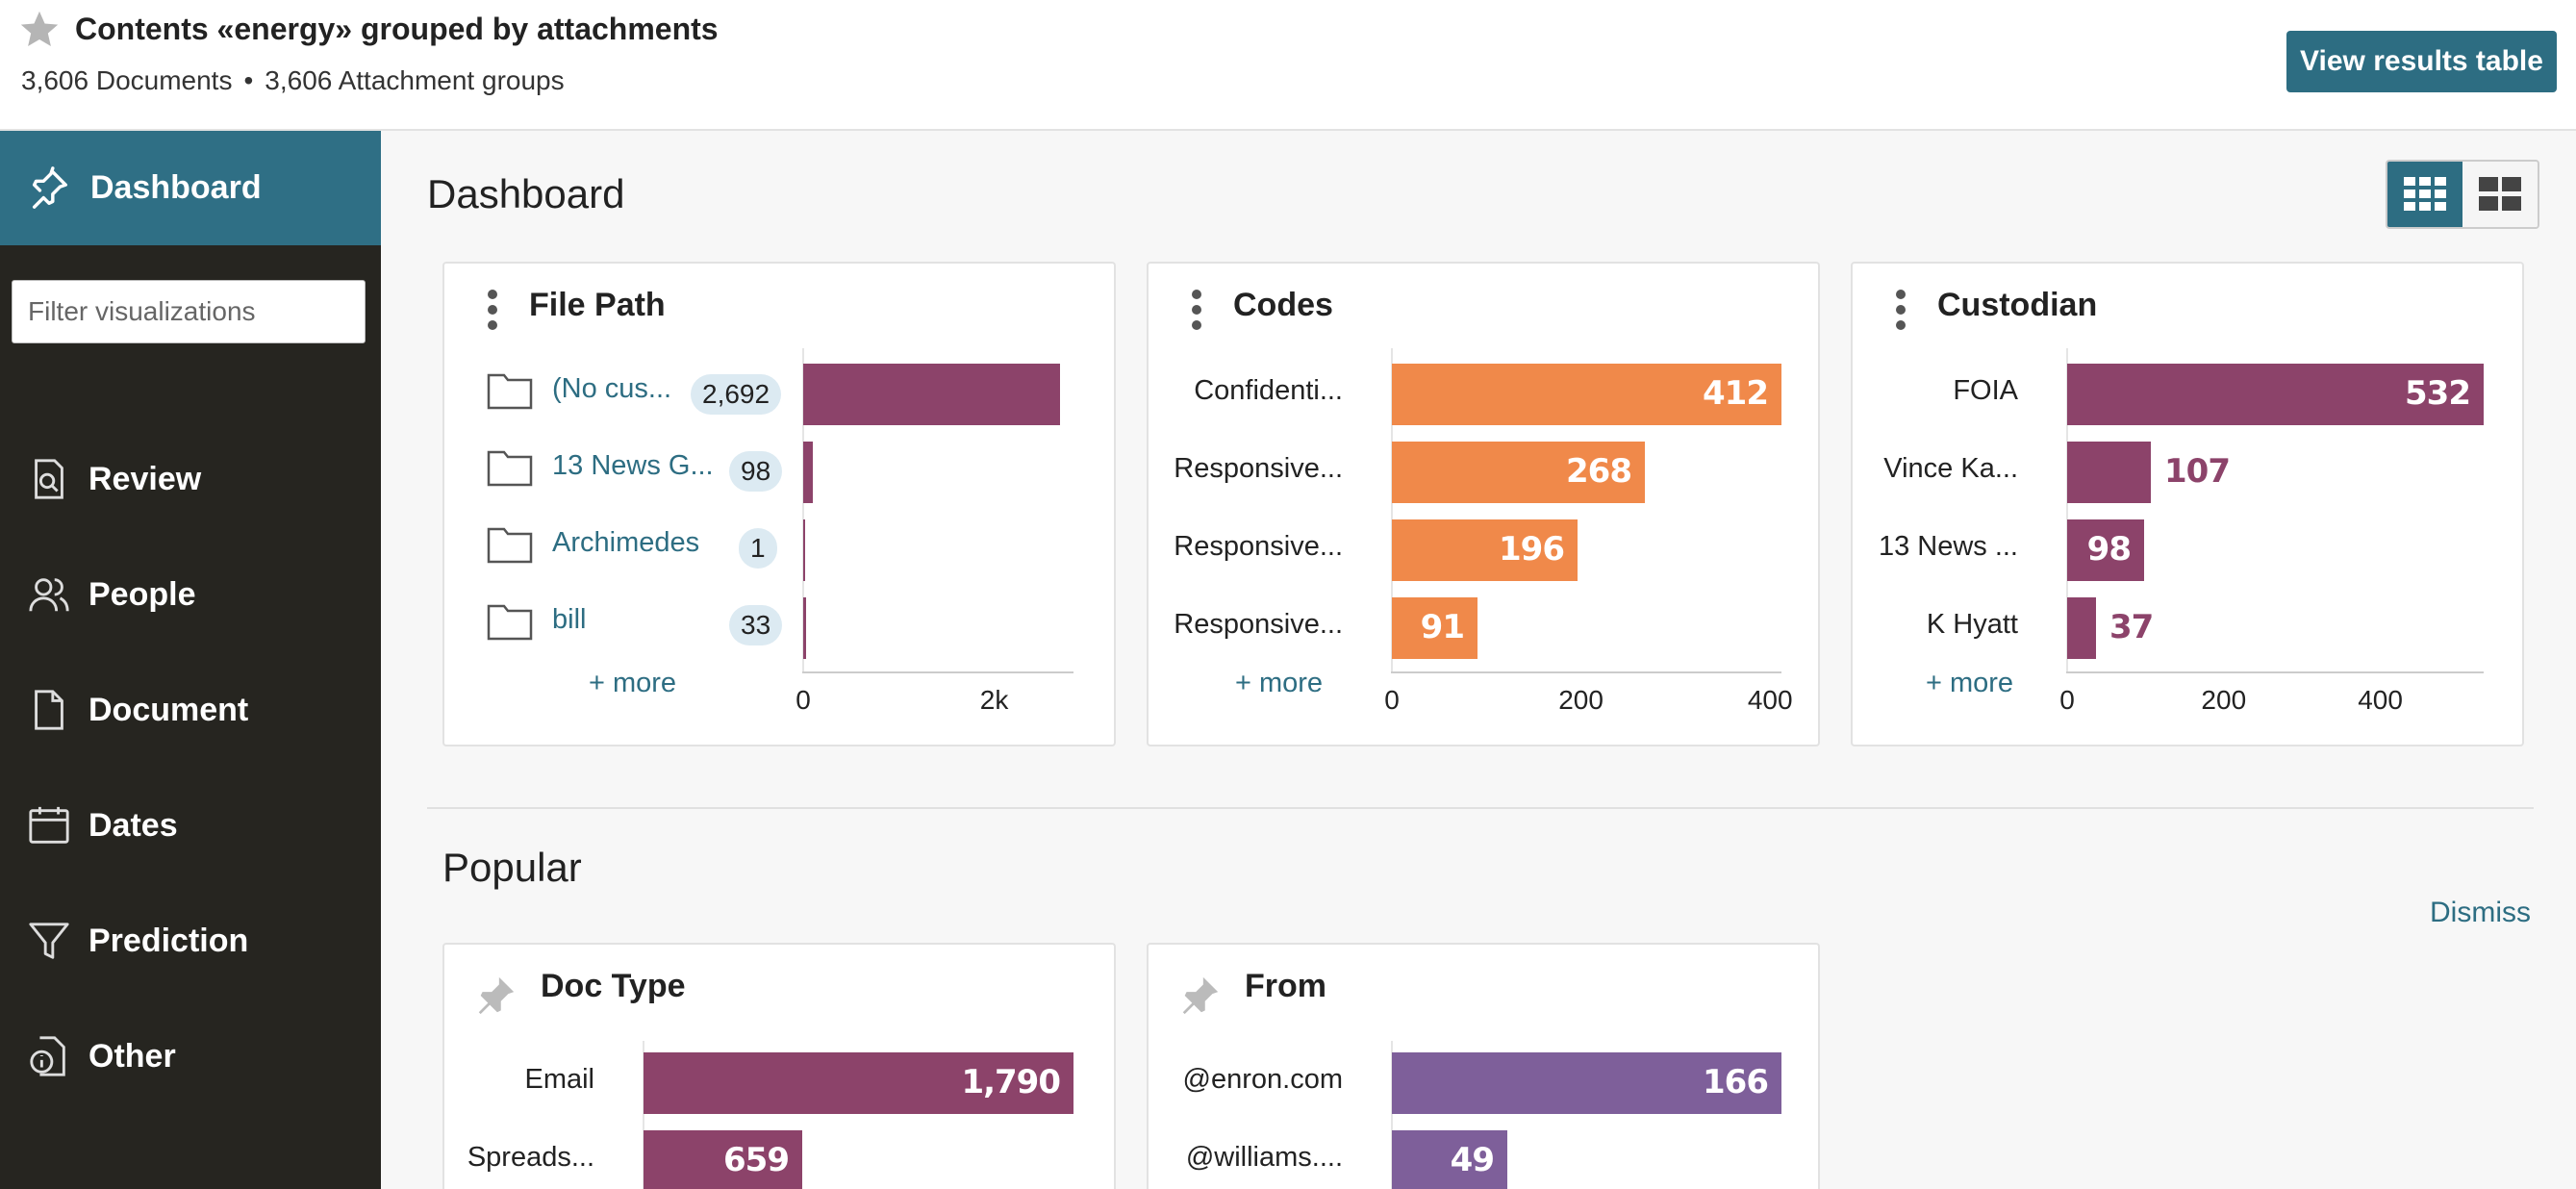 The height and width of the screenshot is (1189, 2576). Describe the element at coordinates (1442, 627) in the screenshot. I see `bar-value-label: 91` at that location.